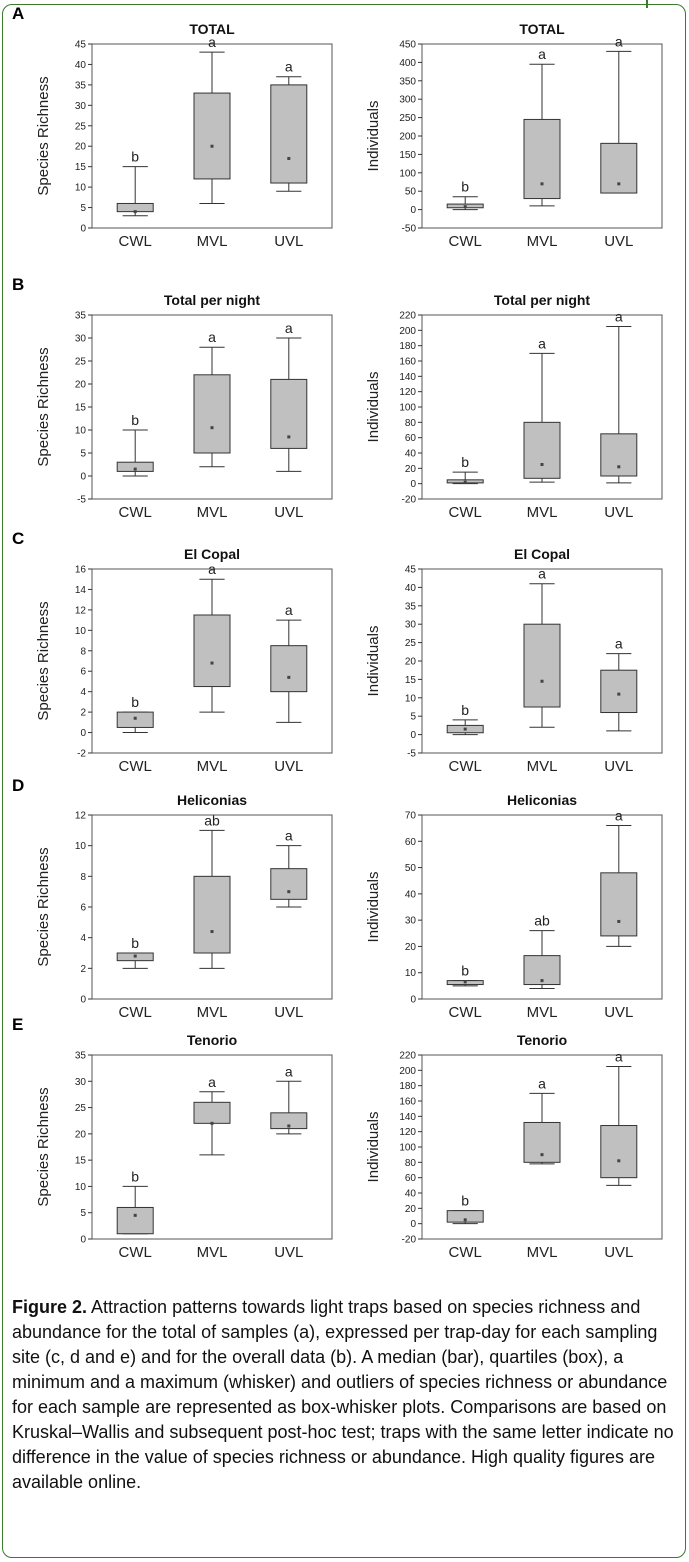 This screenshot has width=689, height=1562. Describe the element at coordinates (212, 820) in the screenshot. I see `significance-letter: ab` at that location.